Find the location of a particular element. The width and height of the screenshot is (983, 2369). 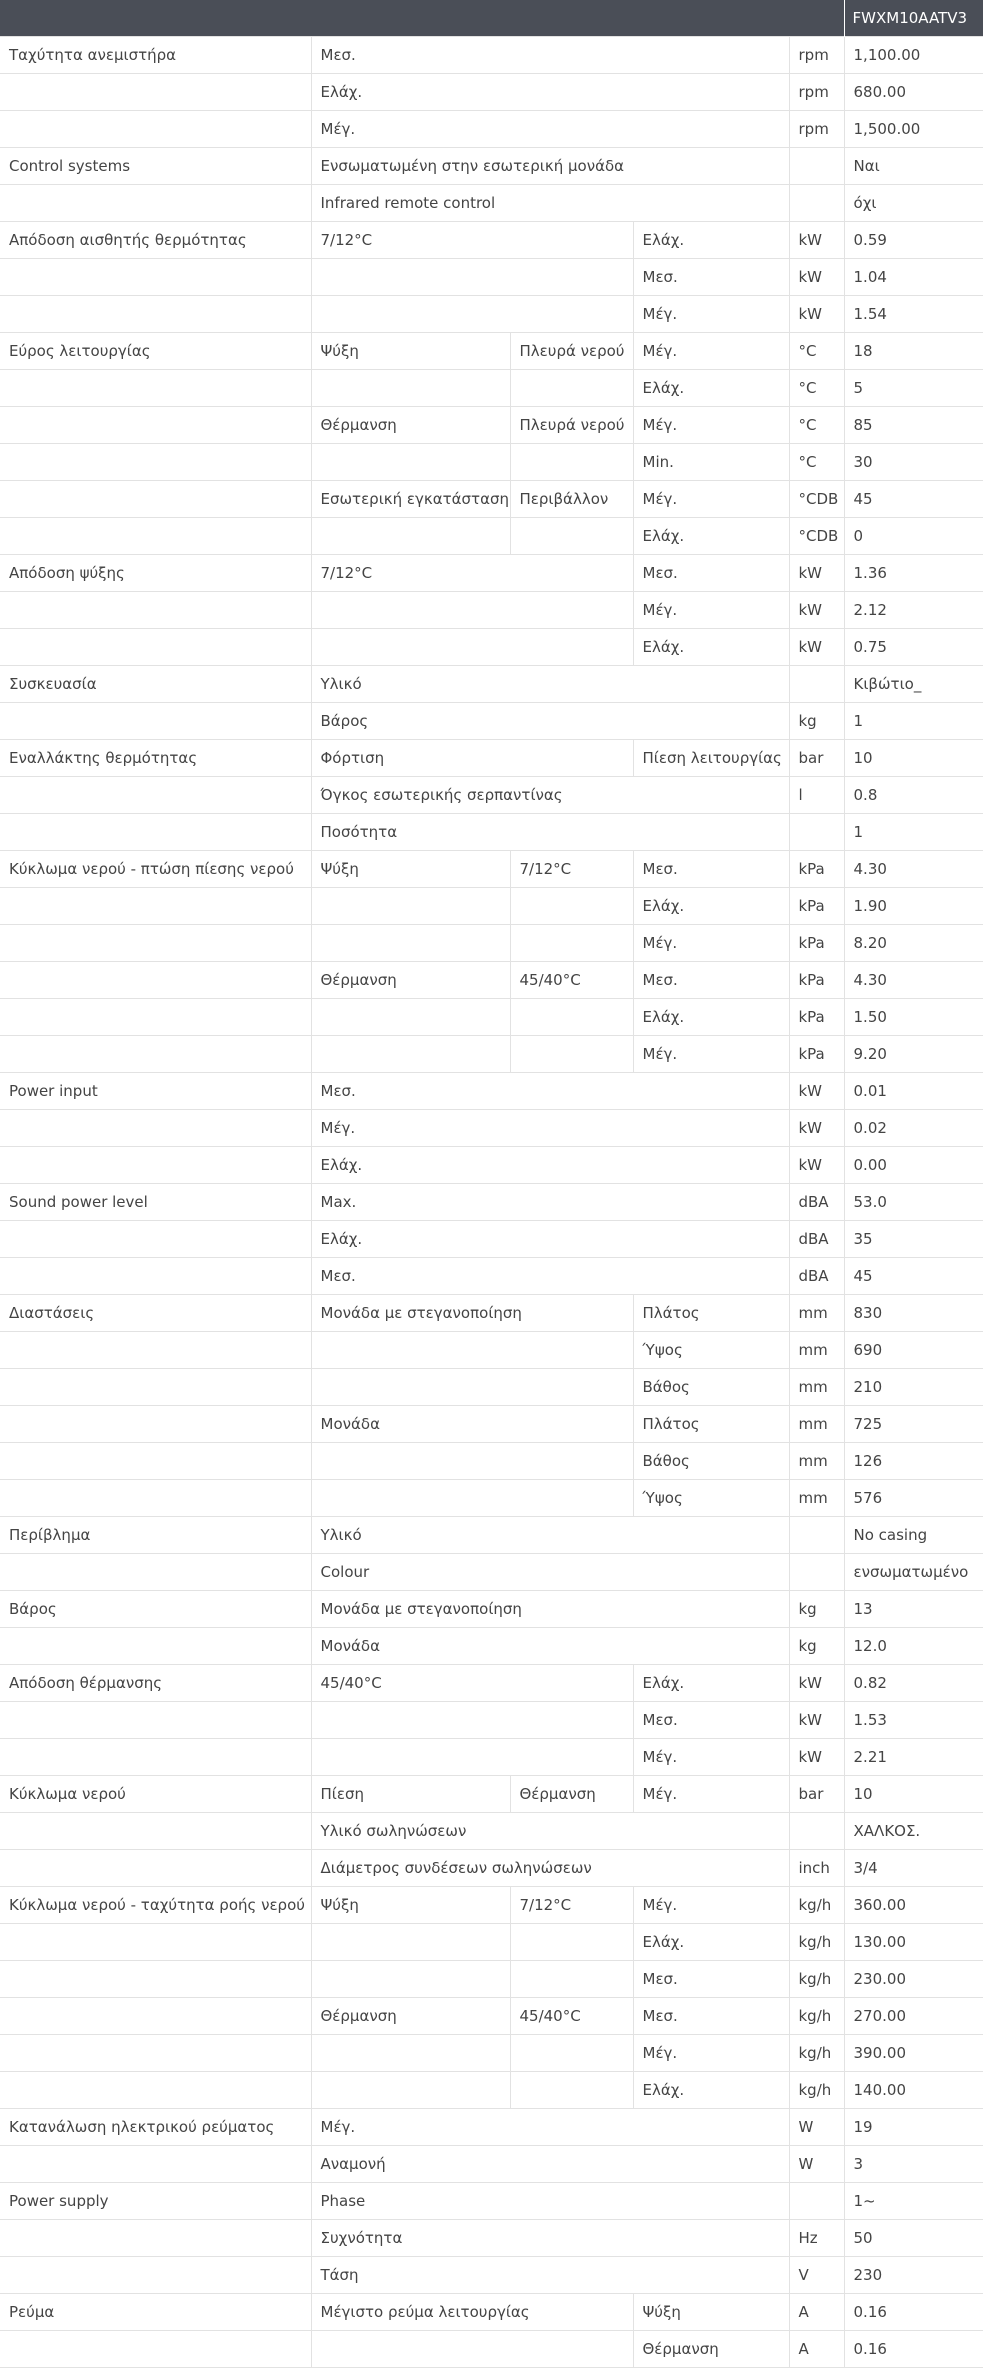

sub-property-cell: Εσωτερική εγκατάσταση is located at coordinates (410, 499).